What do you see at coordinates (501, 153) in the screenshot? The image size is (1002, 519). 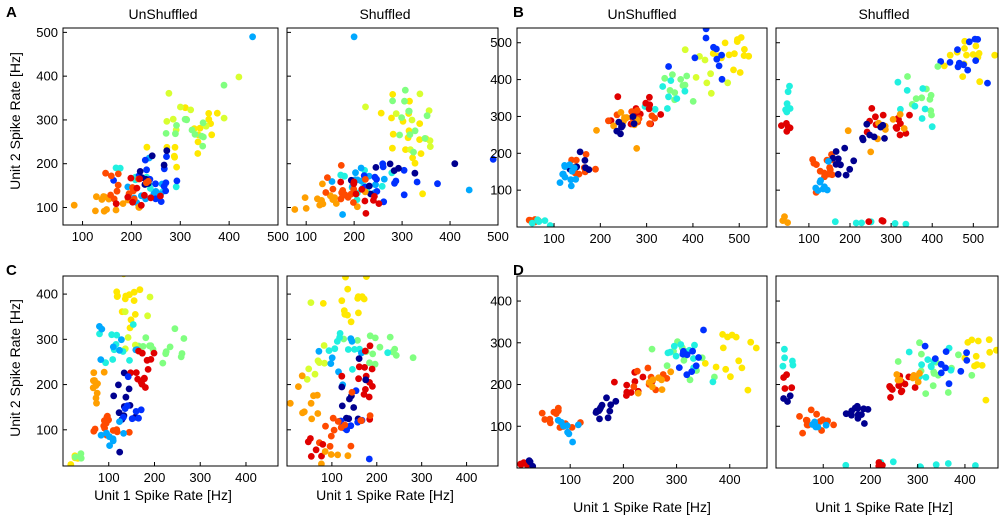 I see `y-tick-label: 200` at bounding box center [501, 153].